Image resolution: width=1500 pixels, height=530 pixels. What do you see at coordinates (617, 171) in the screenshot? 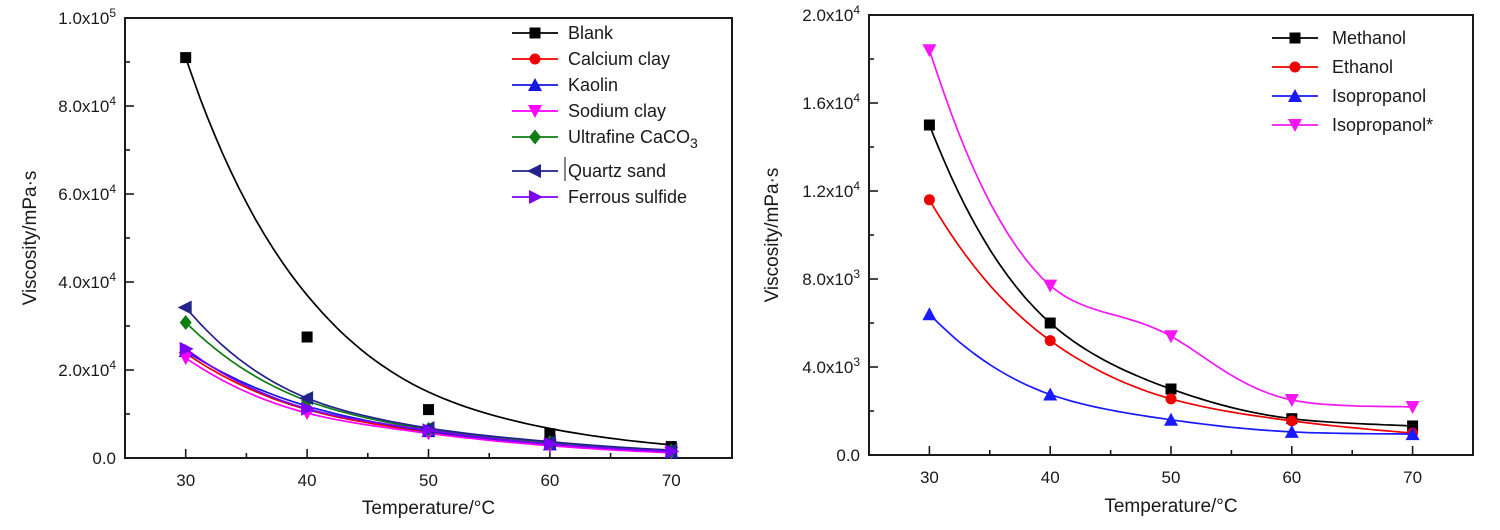
I see `legend-label-quartz-sand: Quartz sand` at bounding box center [617, 171].